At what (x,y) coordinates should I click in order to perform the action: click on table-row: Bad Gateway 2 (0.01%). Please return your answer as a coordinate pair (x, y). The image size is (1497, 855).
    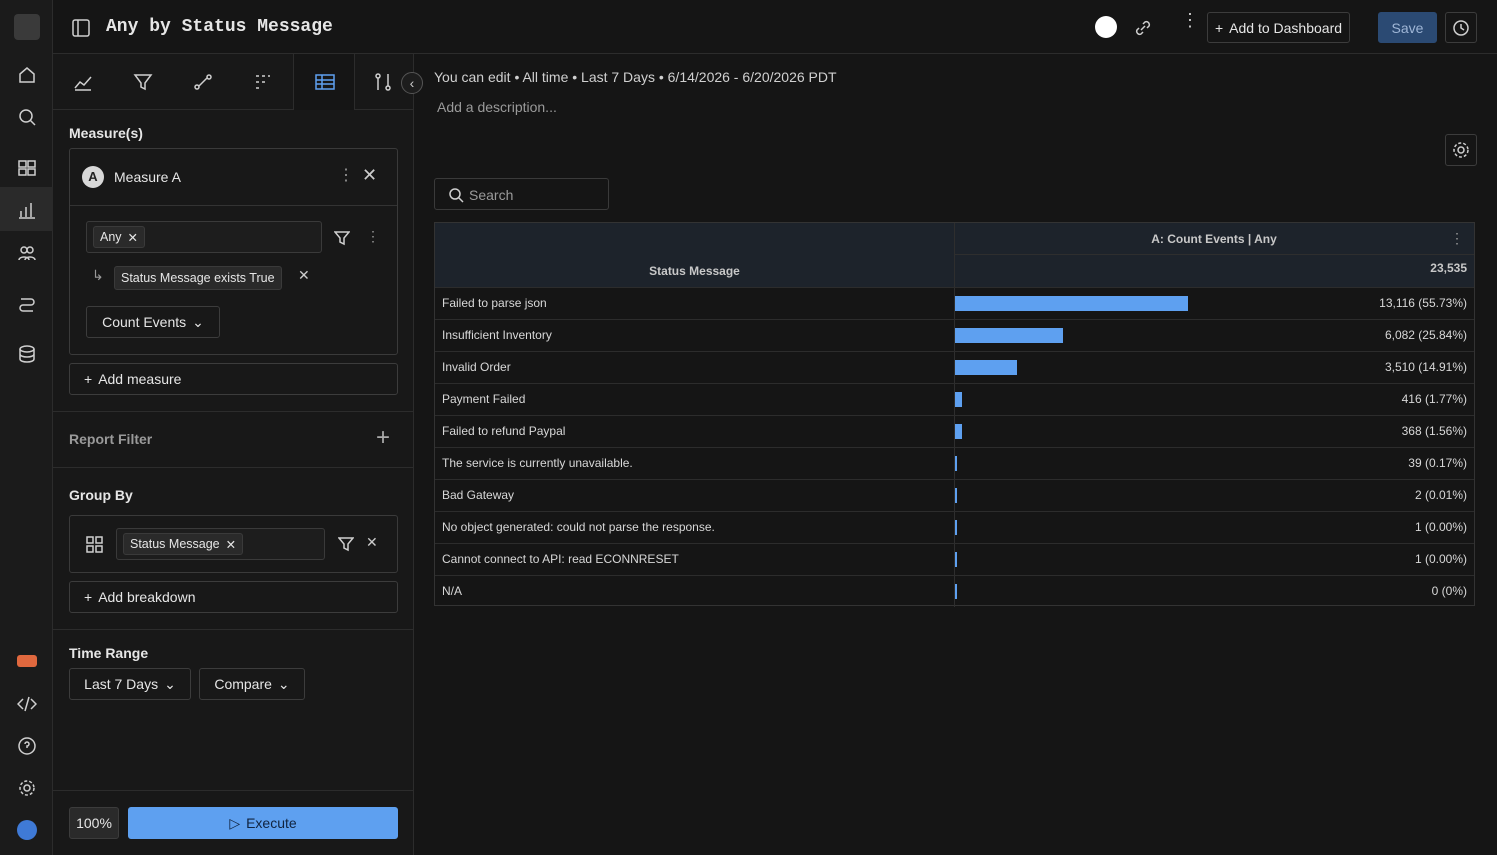
    Looking at the image, I should click on (954, 495).